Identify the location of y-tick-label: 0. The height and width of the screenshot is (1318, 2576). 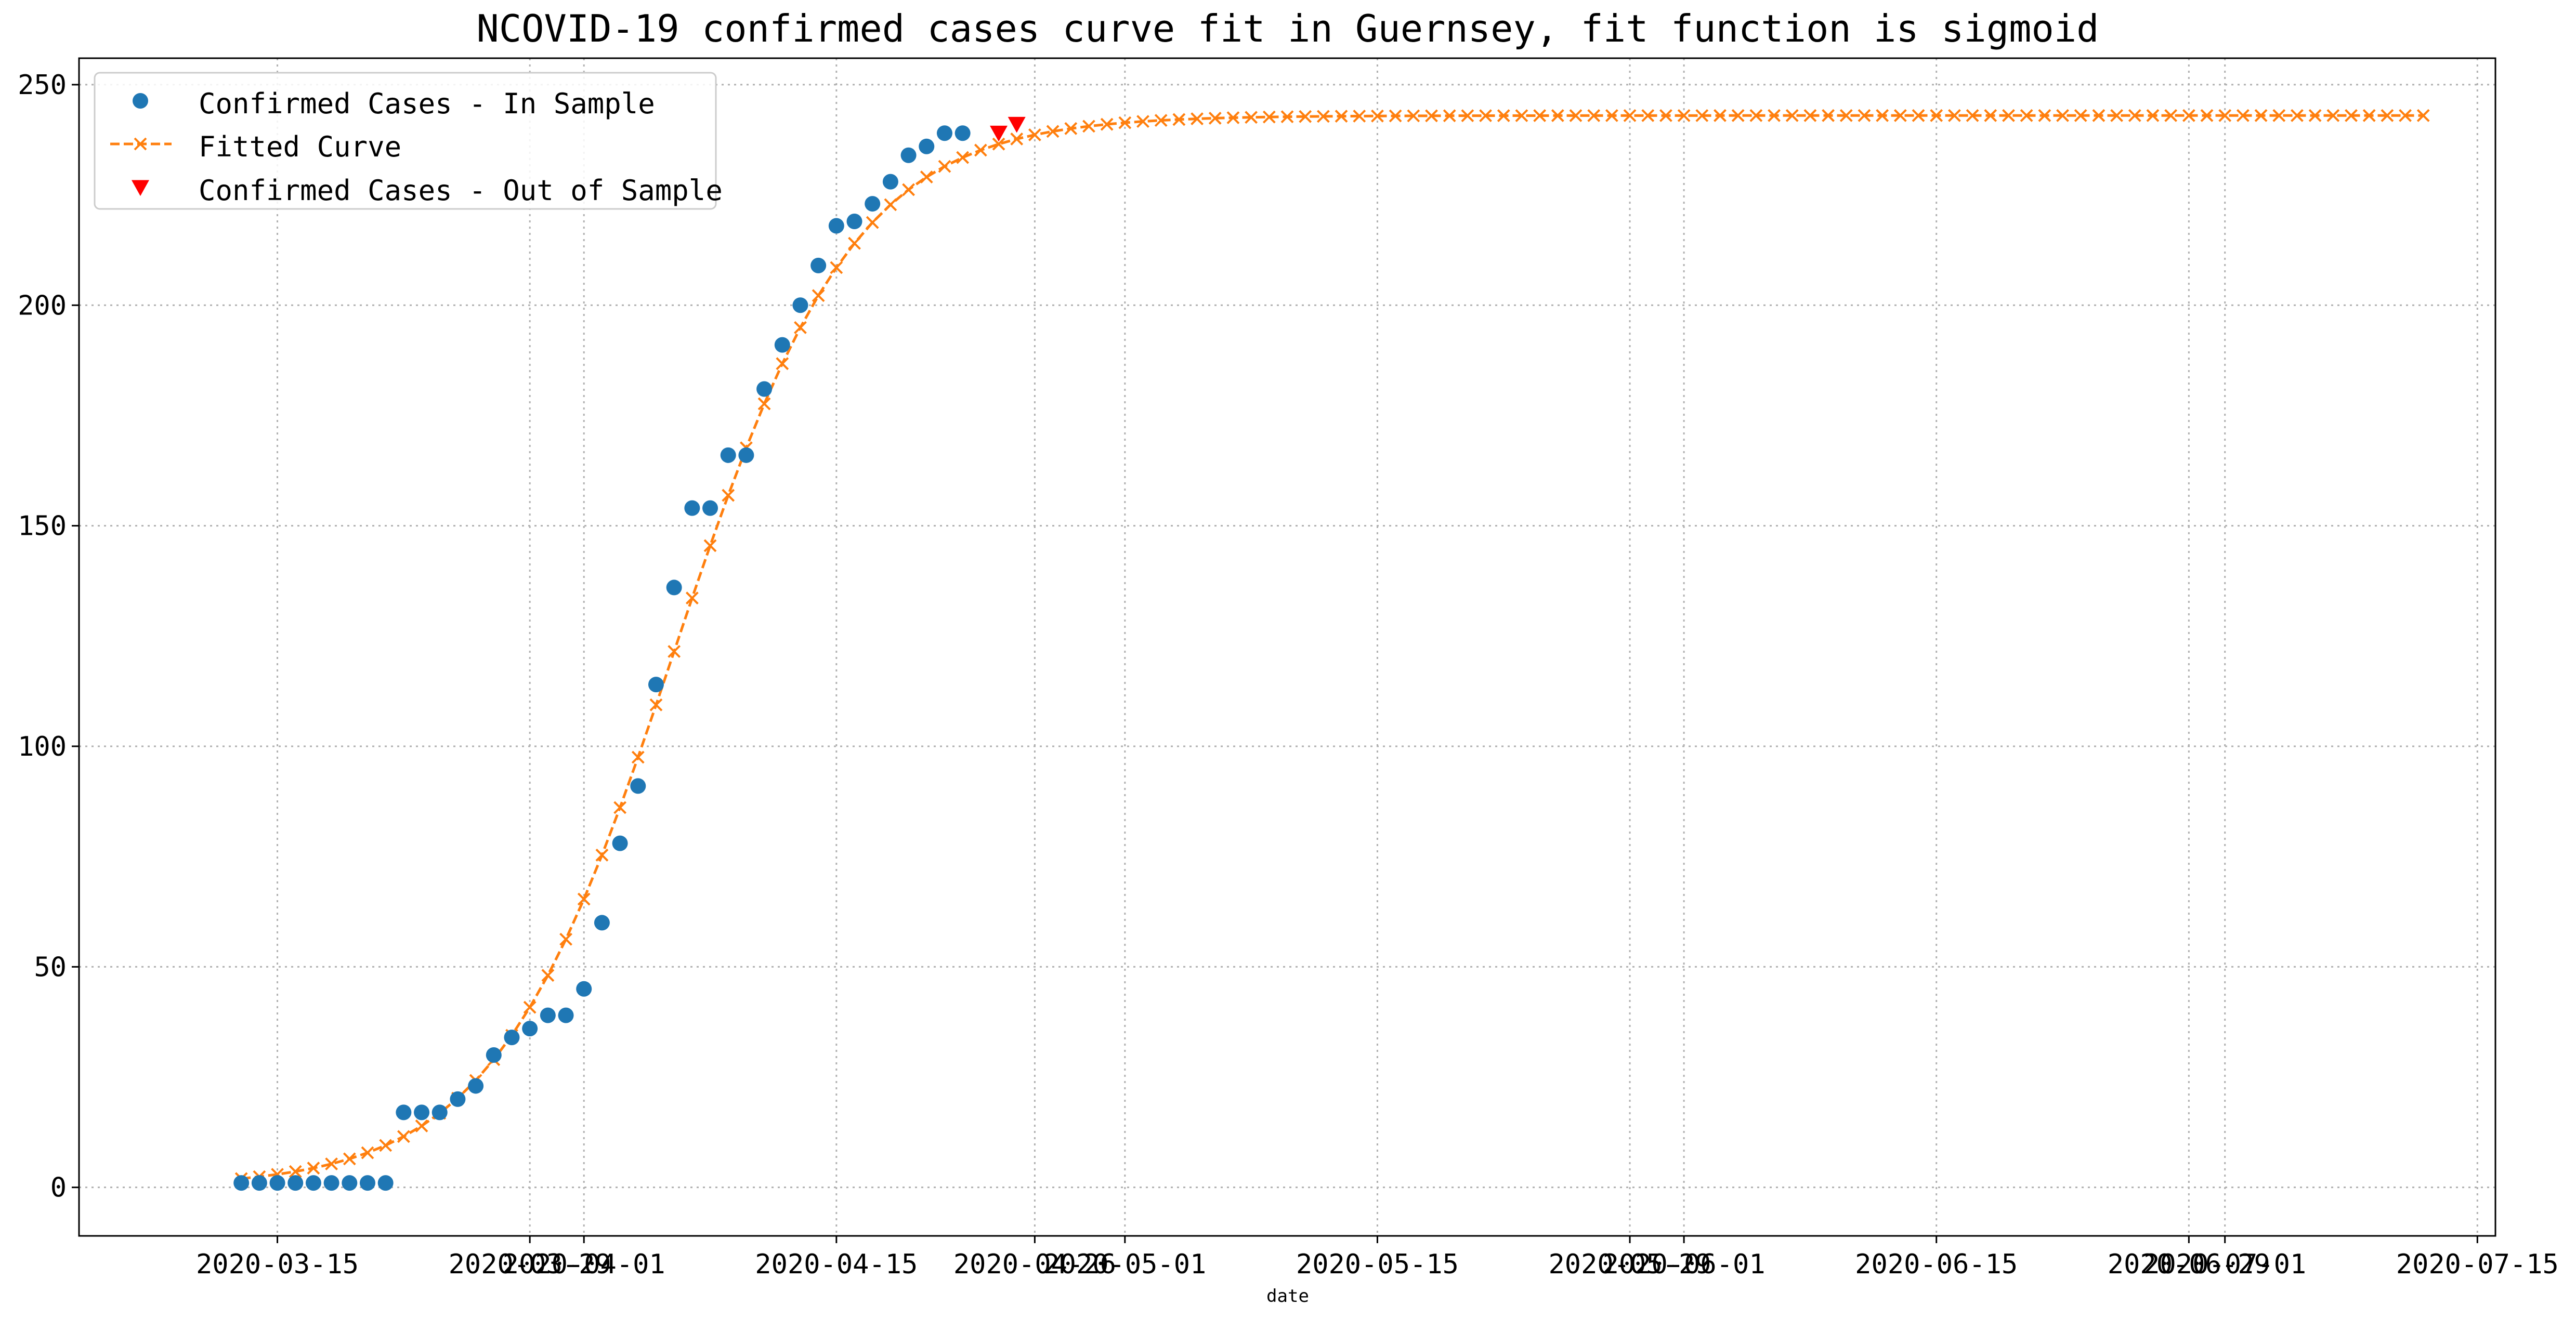
(58, 1188).